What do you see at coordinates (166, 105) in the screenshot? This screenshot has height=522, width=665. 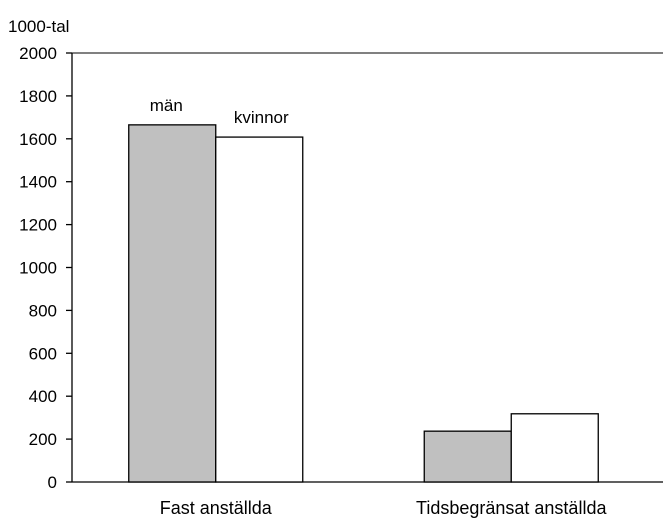 I see `series-label-man: män` at bounding box center [166, 105].